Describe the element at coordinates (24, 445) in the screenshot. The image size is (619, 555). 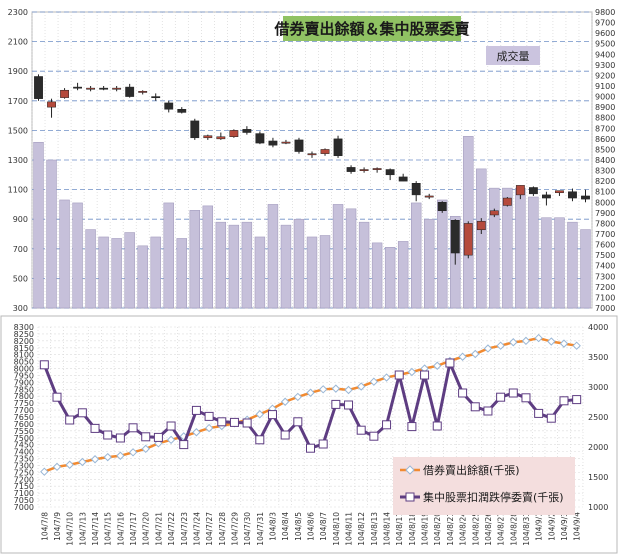
I see `y-left-tick-label: 7450` at that location.